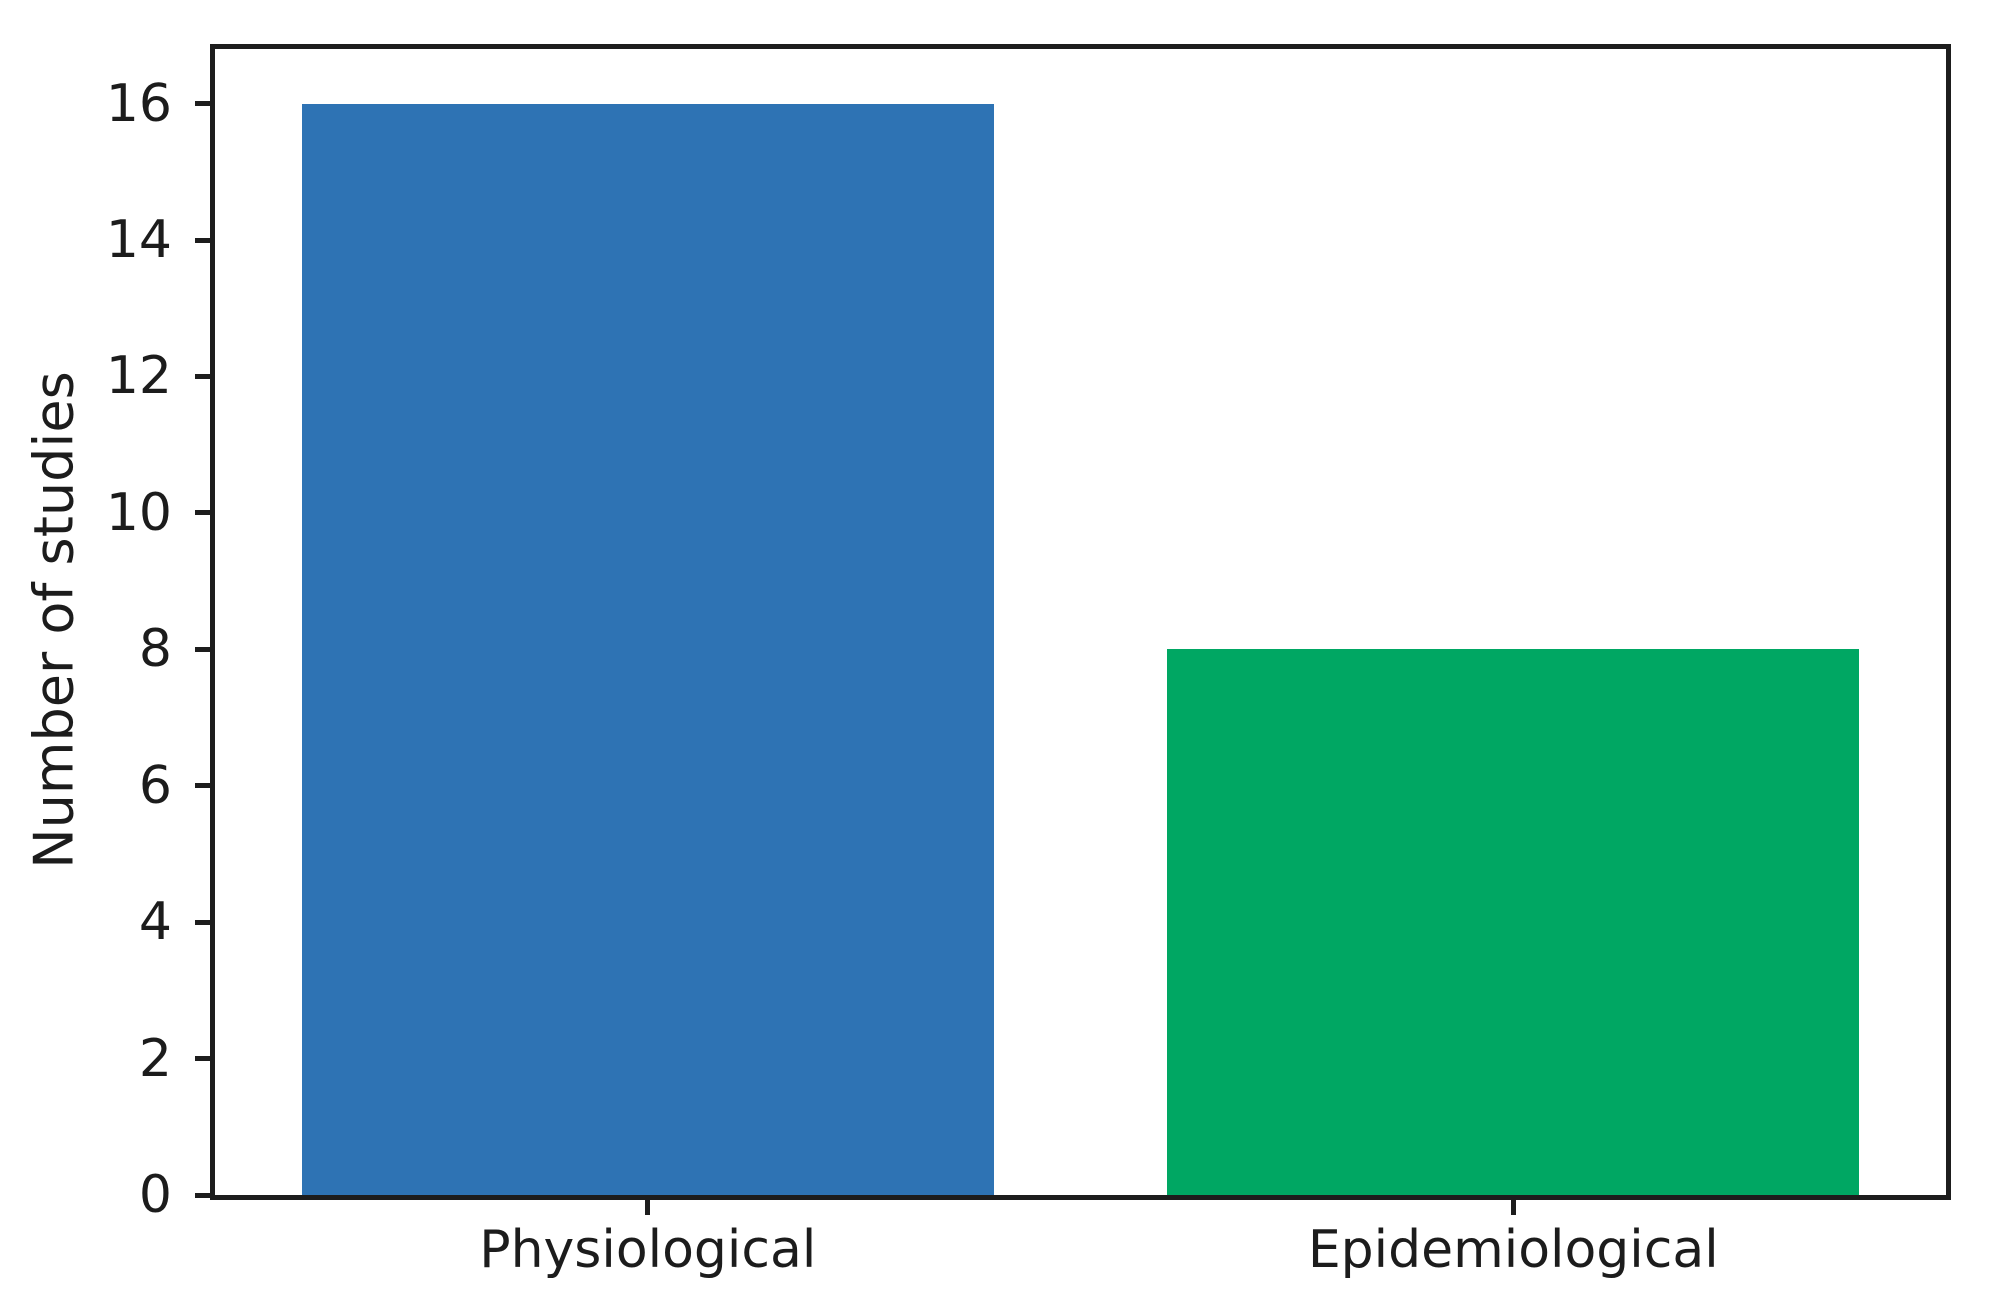 The height and width of the screenshot is (1304, 1997). Describe the element at coordinates (155, 785) in the screenshot. I see `y-tick-label: 6` at that location.